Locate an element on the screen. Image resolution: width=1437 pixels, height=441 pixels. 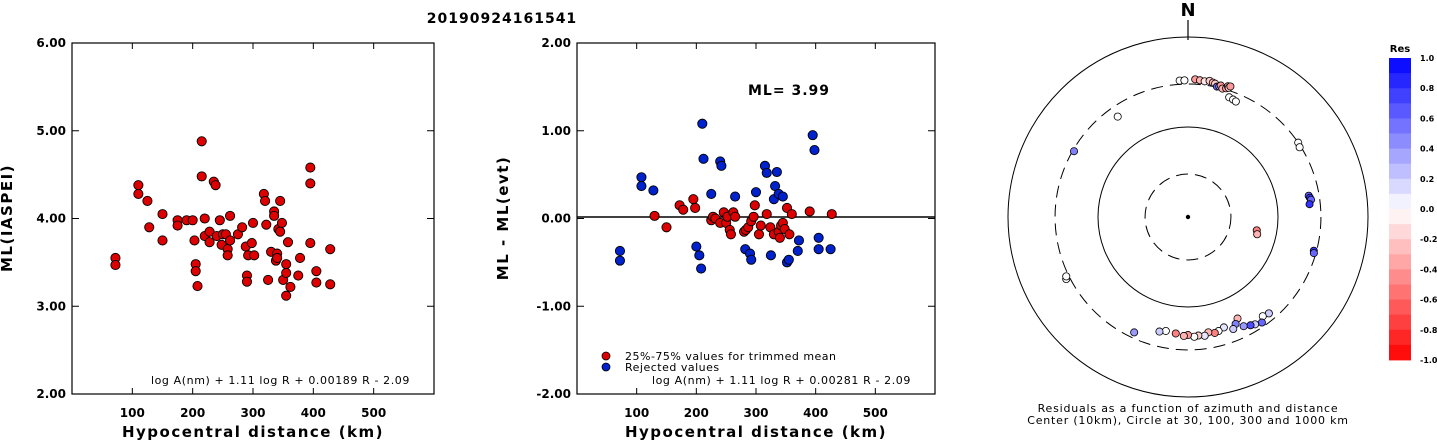
x-tick-label: 500 is located at coordinates (875, 413).